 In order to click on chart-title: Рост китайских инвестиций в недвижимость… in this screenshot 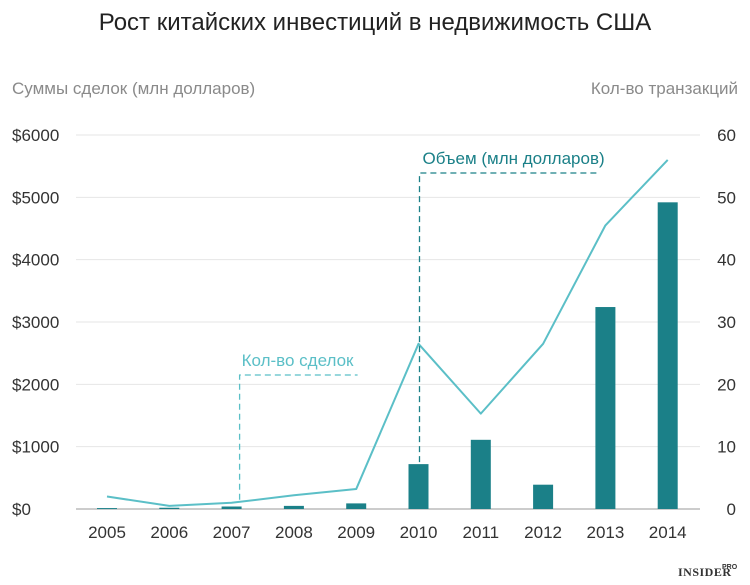, I will do `click(375, 22)`.